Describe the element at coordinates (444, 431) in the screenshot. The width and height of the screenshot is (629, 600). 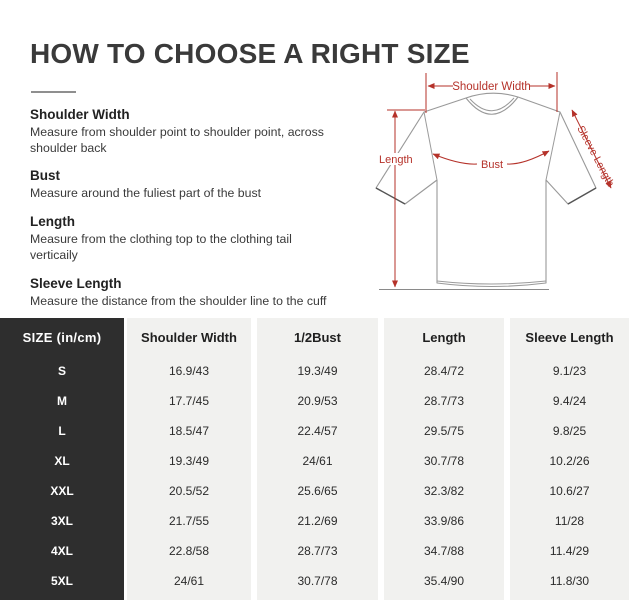
I see `size-table-cell: 29.5/75` at that location.